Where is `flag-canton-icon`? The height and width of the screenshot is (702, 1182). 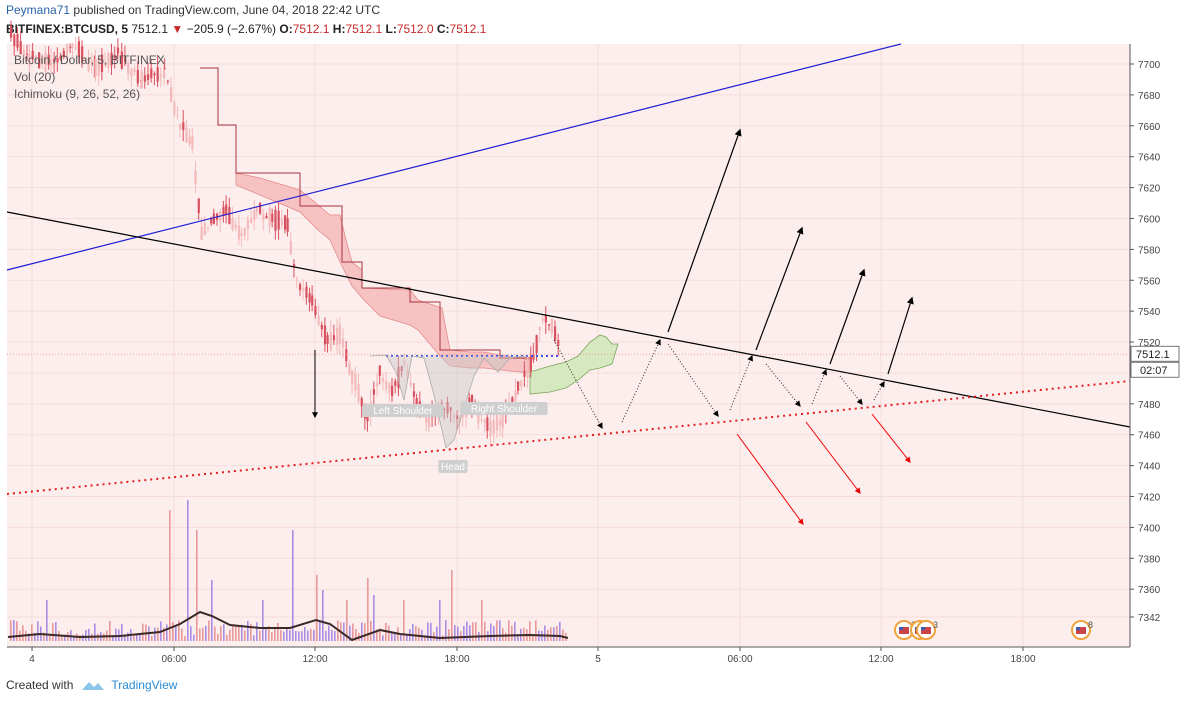 flag-canton-icon is located at coordinates (923, 628).